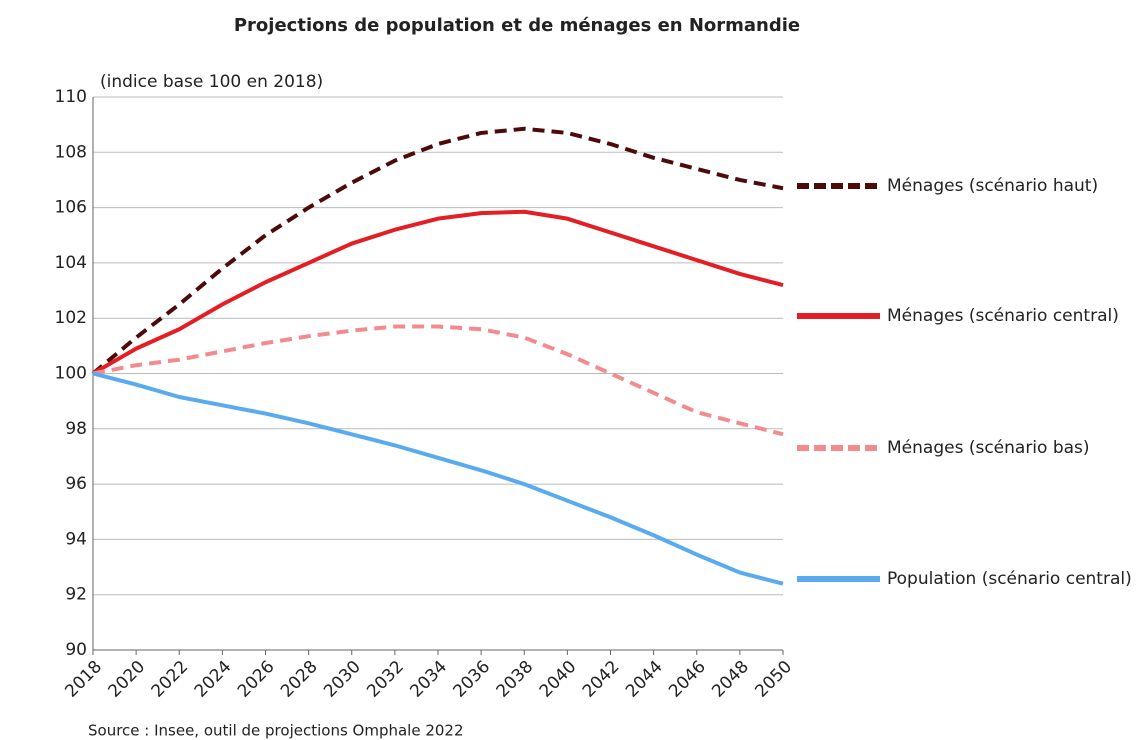 This screenshot has height=740, width=1145. I want to click on y-tick-label: 108, so click(71, 152).